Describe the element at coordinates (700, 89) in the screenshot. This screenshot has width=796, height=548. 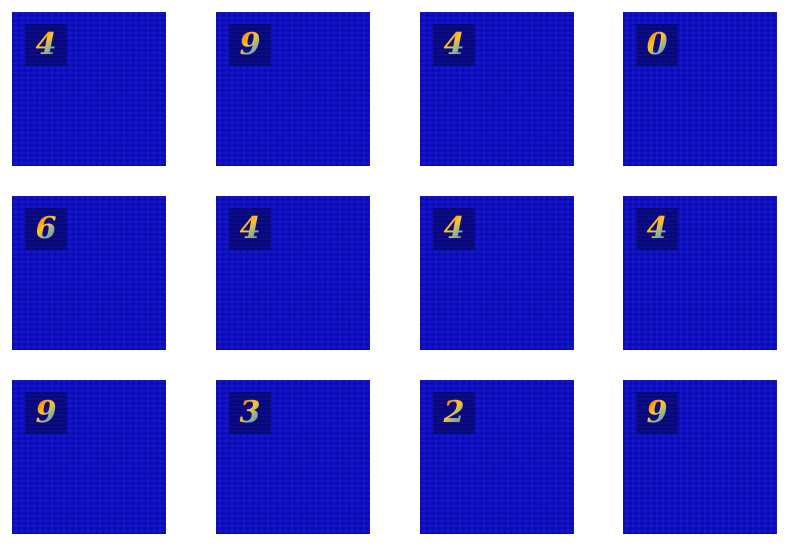
I see `image-tile: 0` at that location.